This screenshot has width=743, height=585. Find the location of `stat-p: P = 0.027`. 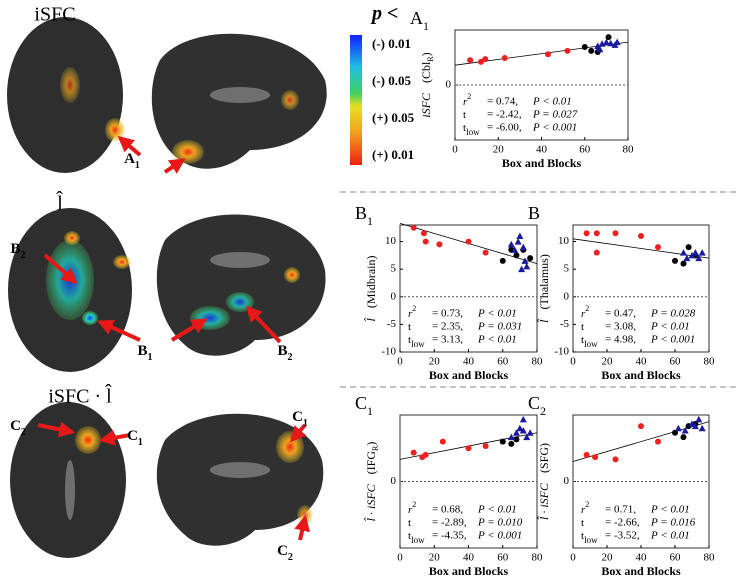

stat-p: P = 0.027 is located at coordinates (555, 115).